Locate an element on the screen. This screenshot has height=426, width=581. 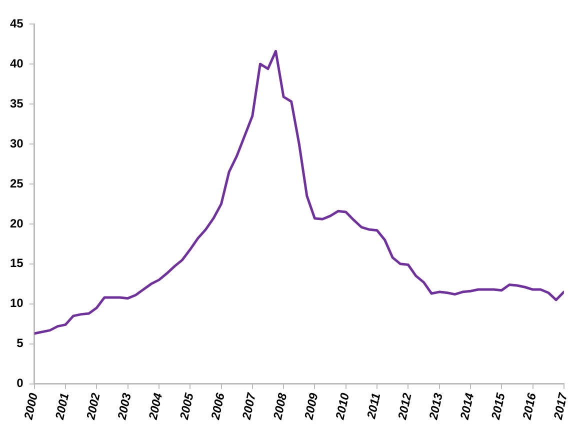
x-tick-label: 2006 is located at coordinates (218, 406).